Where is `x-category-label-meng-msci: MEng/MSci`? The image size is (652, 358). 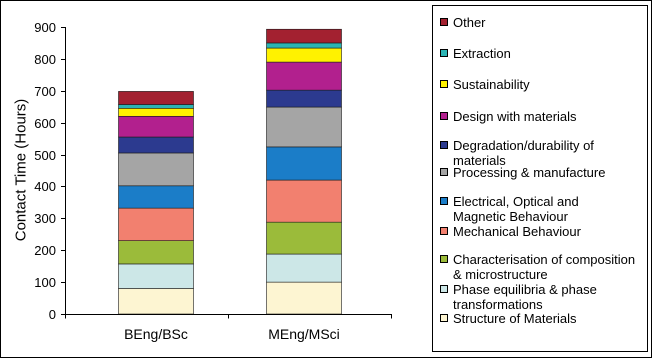
x-category-label-meng-msci: MEng/MSci is located at coordinates (304, 334).